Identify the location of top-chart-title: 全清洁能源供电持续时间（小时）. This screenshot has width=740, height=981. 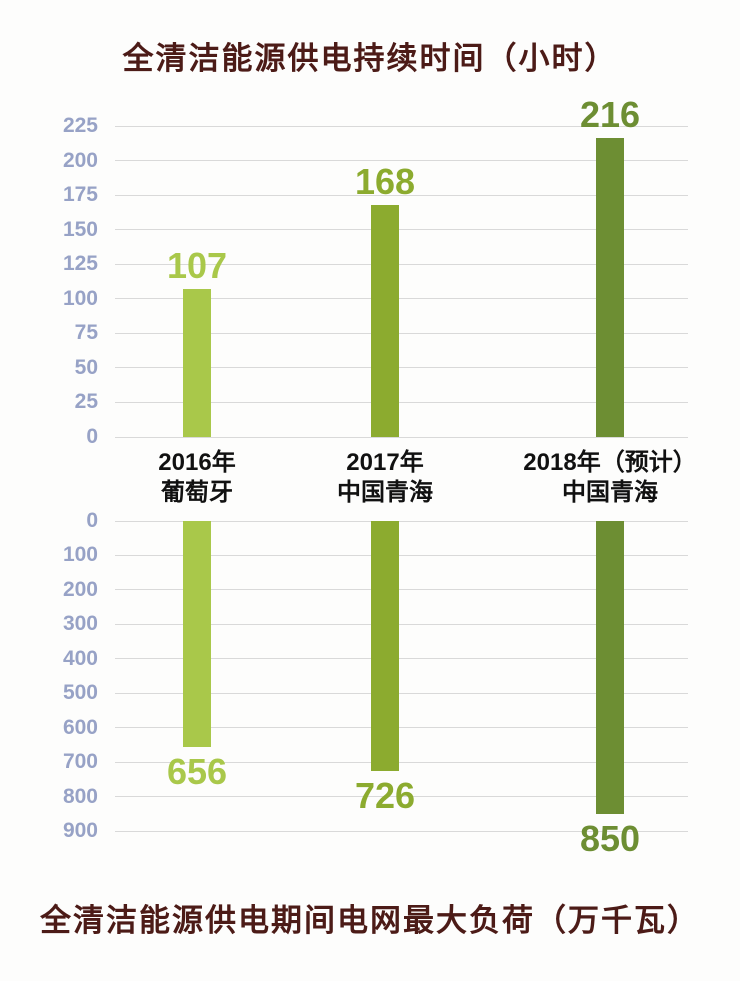
(370, 58).